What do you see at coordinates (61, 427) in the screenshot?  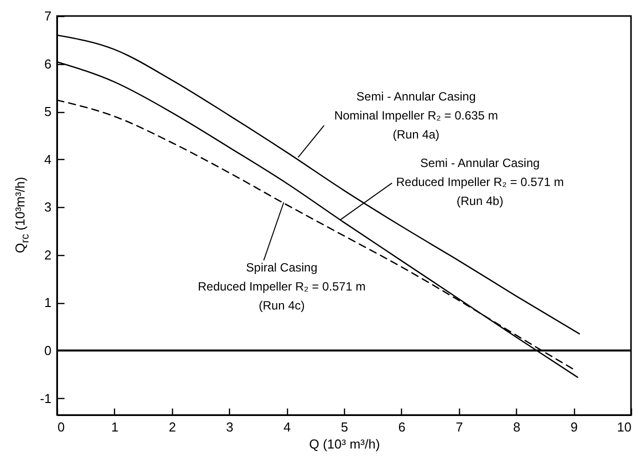 I see `x-tick-label: 0` at bounding box center [61, 427].